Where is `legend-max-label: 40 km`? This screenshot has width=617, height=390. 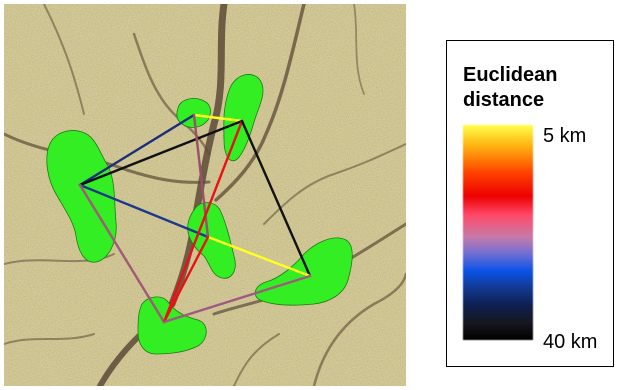 legend-max-label: 40 km is located at coordinates (570, 342).